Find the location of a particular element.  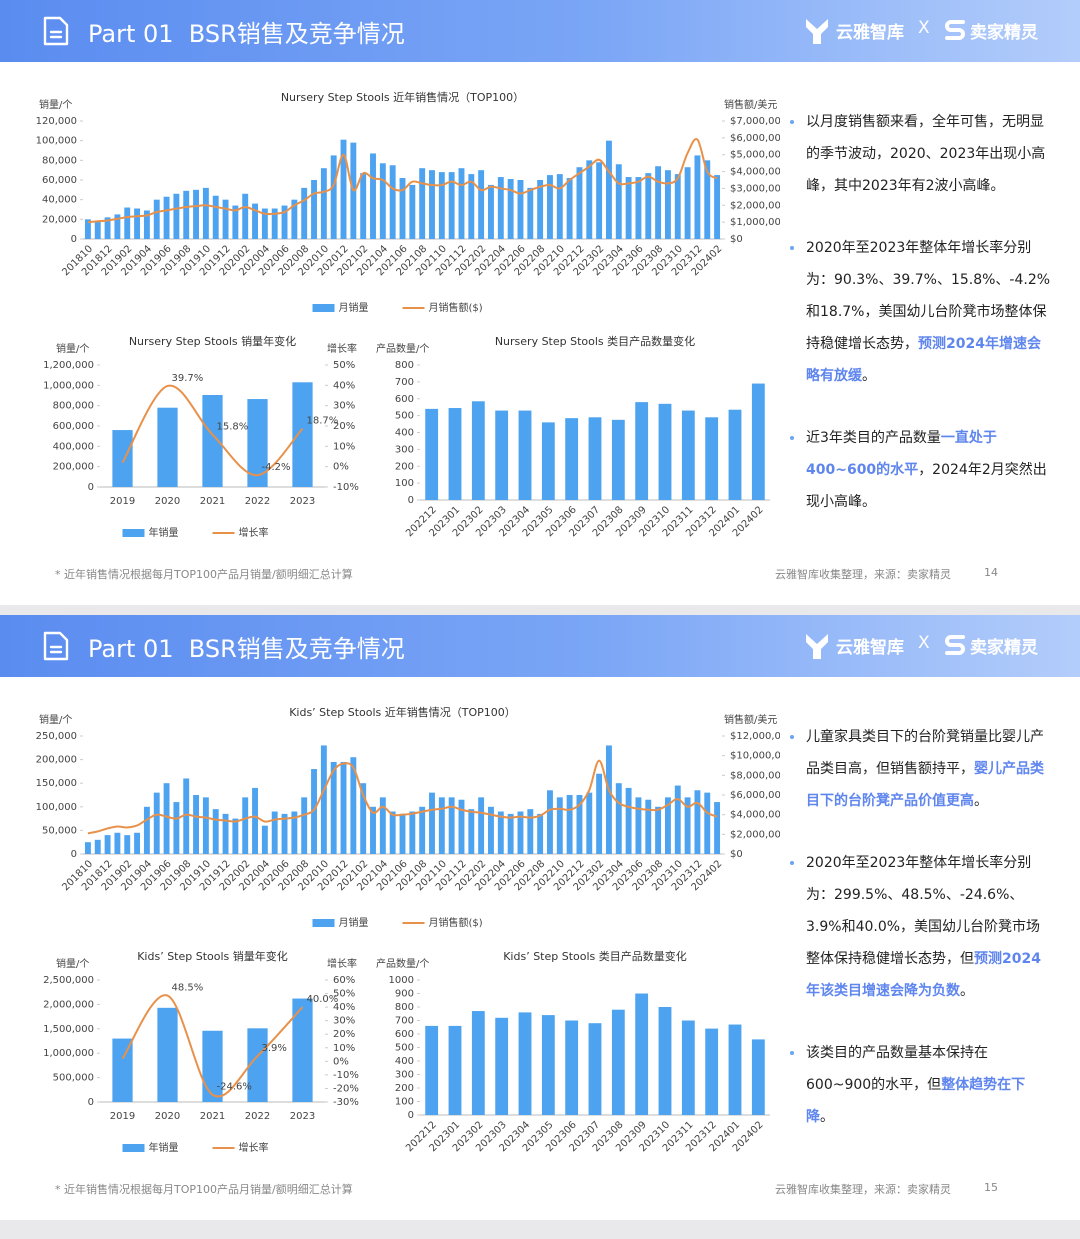

highlight-text: 一直处于400~600的水平 is located at coordinates (901, 454).